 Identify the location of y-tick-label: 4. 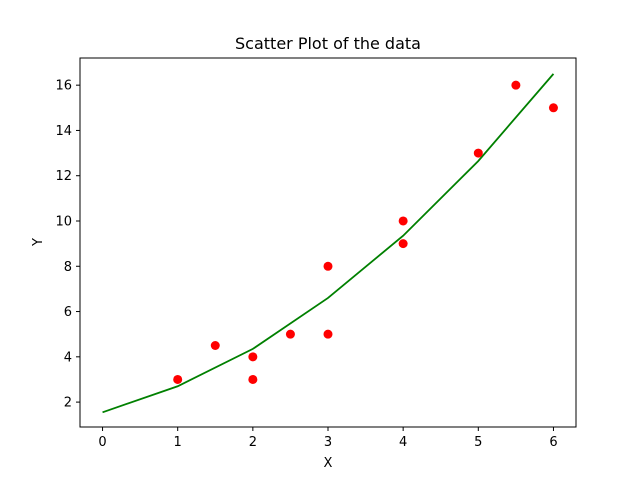
(68, 357).